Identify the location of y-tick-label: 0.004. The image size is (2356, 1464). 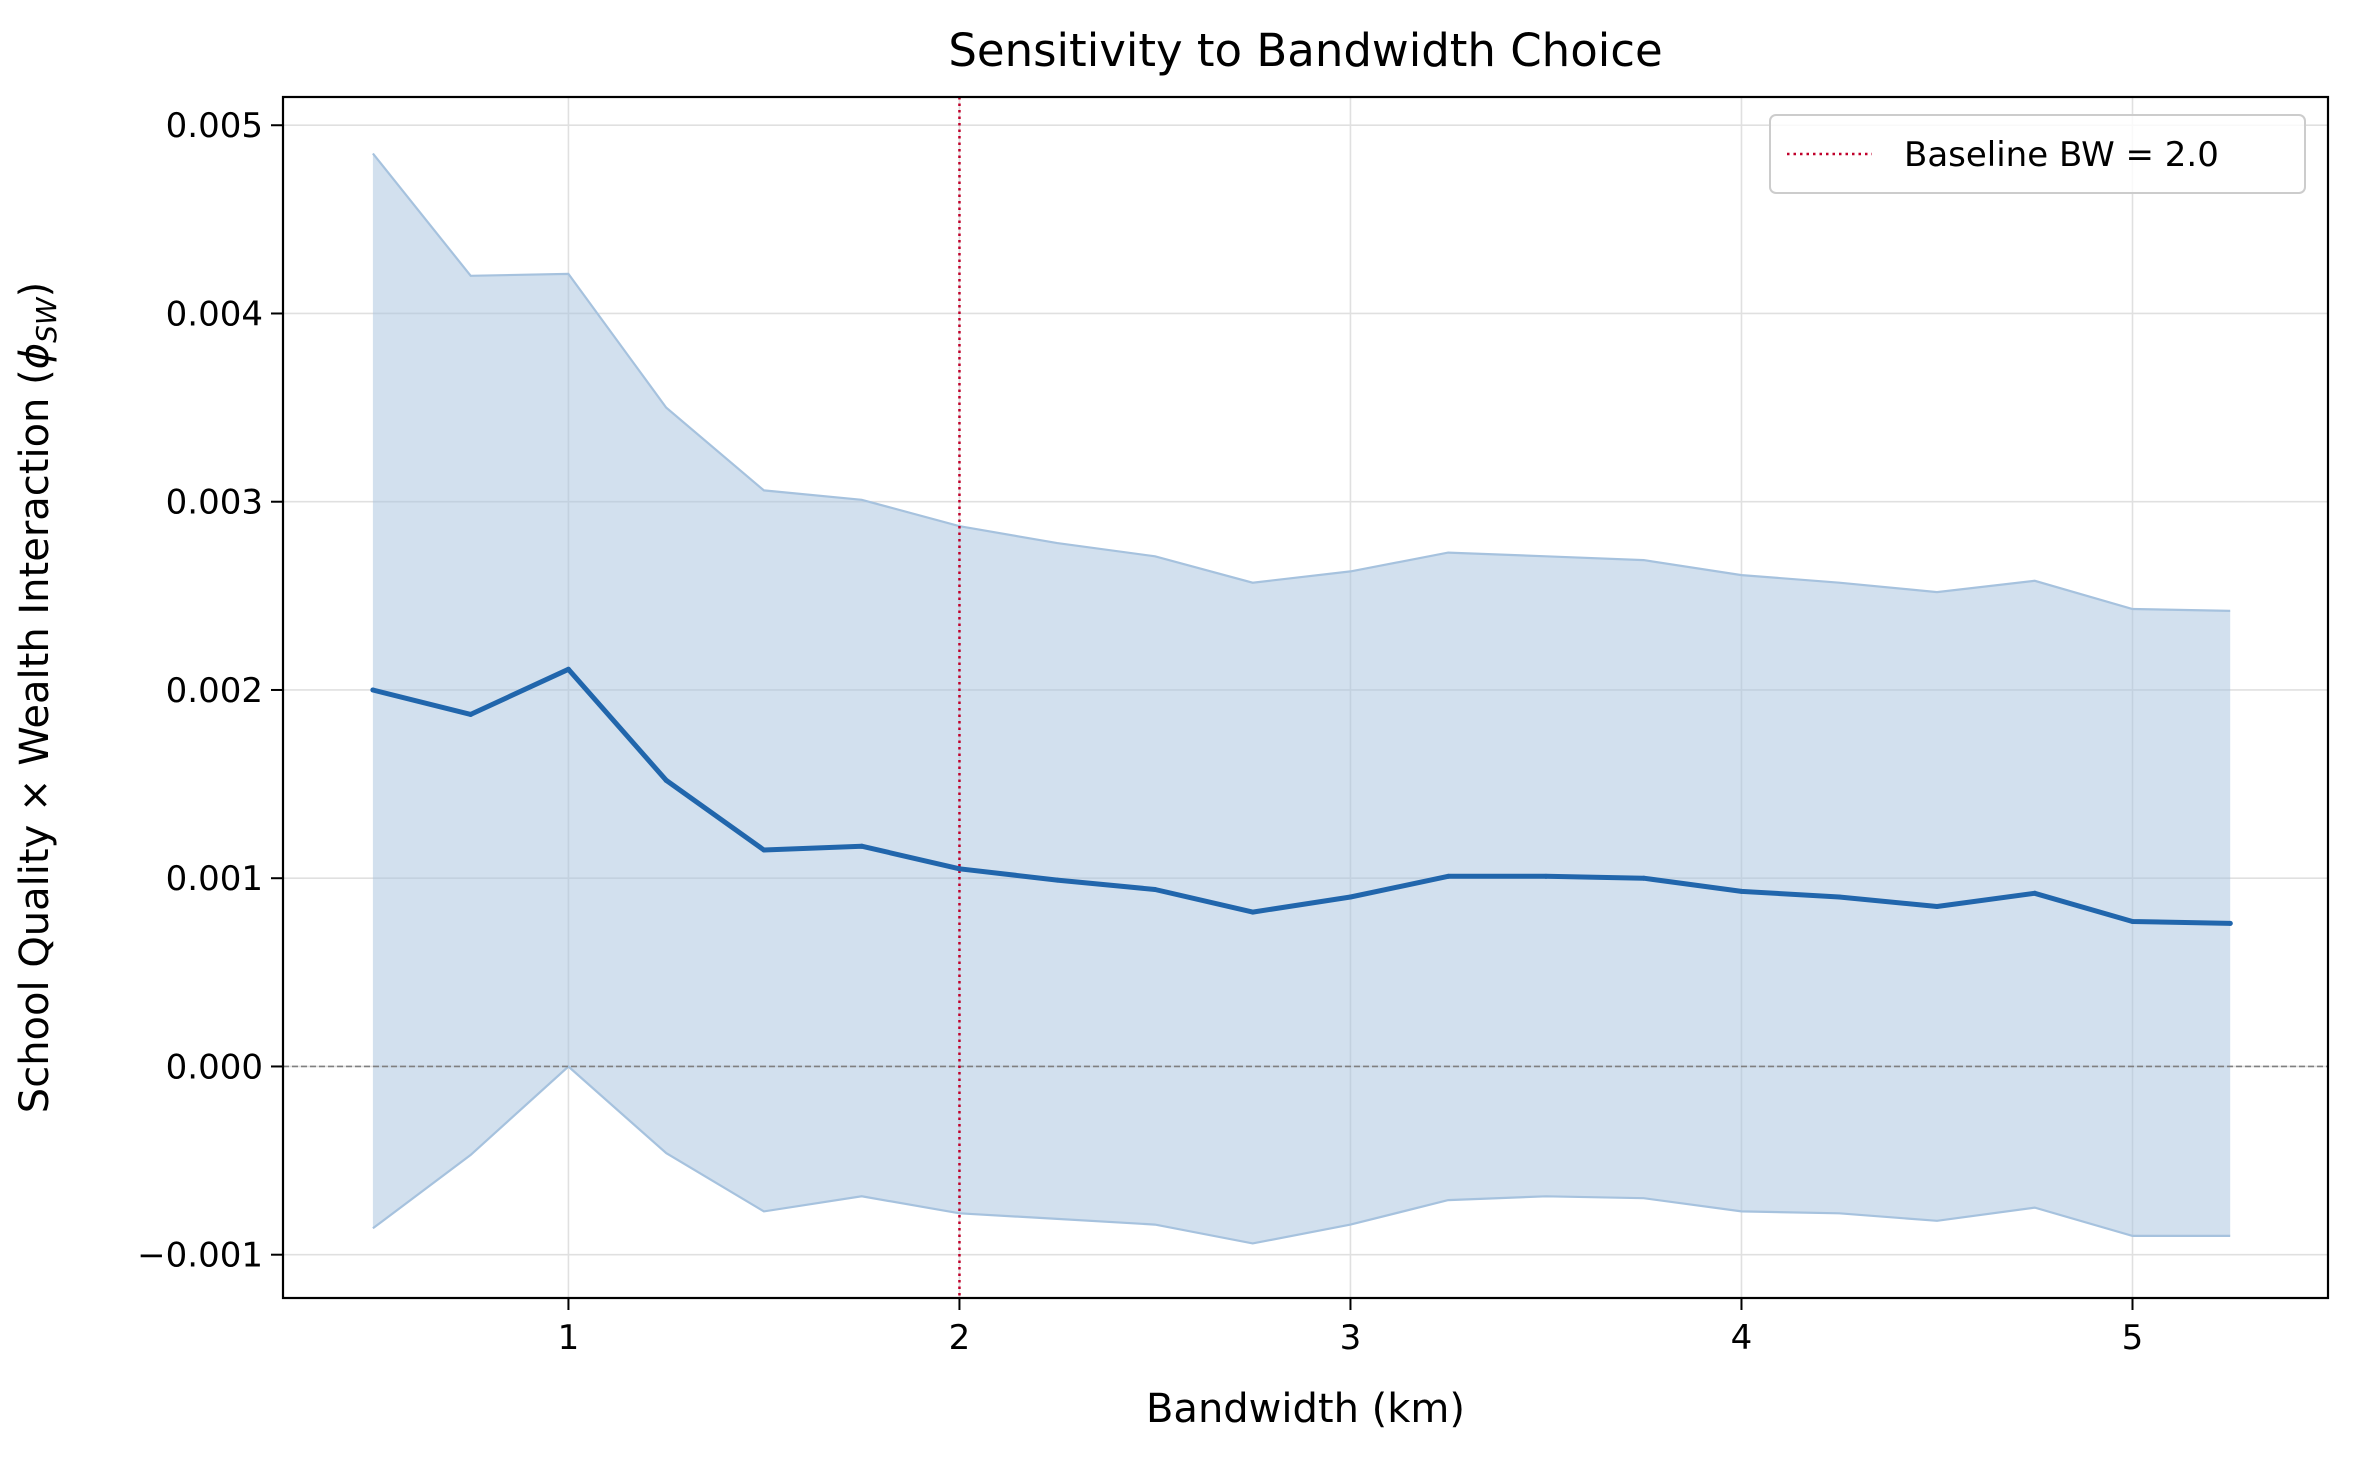
(214, 314).